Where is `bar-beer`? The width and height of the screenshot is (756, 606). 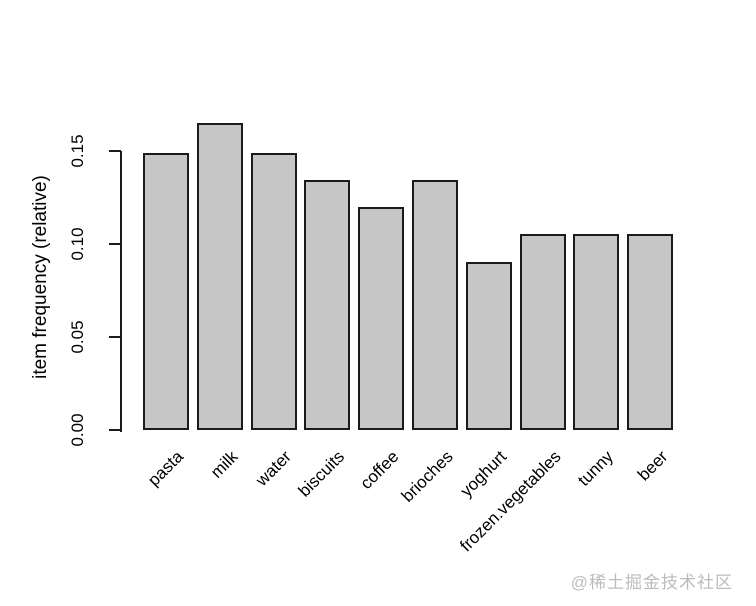
bar-beer is located at coordinates (650, 332).